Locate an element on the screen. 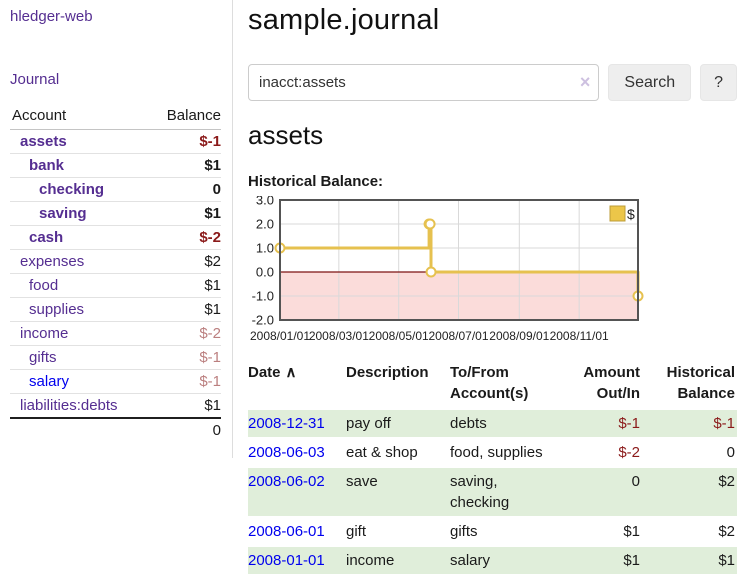  transaction-date-link: 2008-01-01 is located at coordinates (286, 560).